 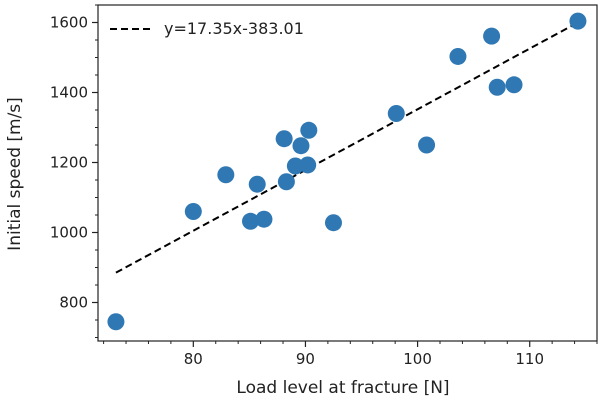 I want to click on x-tick-label: 110, so click(x=529, y=359).